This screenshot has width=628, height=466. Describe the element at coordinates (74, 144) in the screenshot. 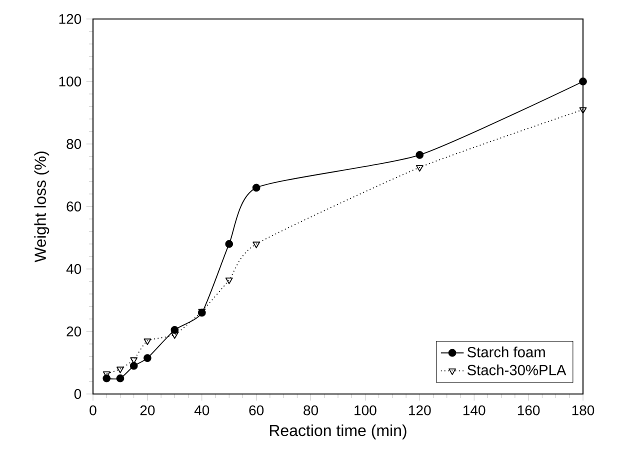

I see `y-tick-label: 80` at that location.